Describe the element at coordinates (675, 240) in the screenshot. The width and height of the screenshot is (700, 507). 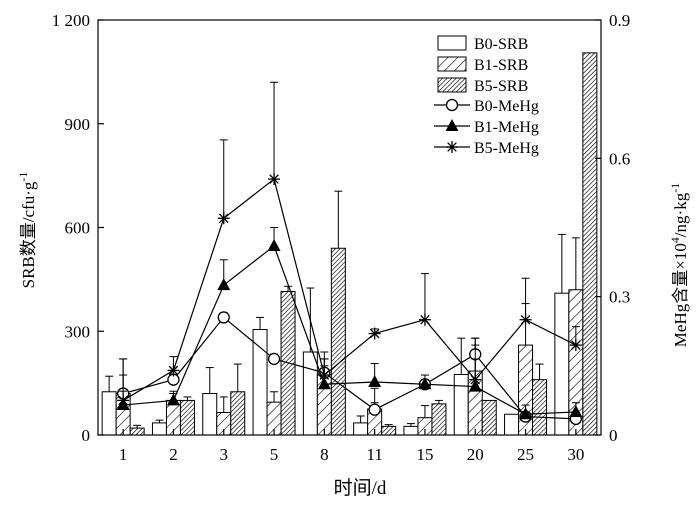
I see `y-axis-right-label-sup: 4` at that location.